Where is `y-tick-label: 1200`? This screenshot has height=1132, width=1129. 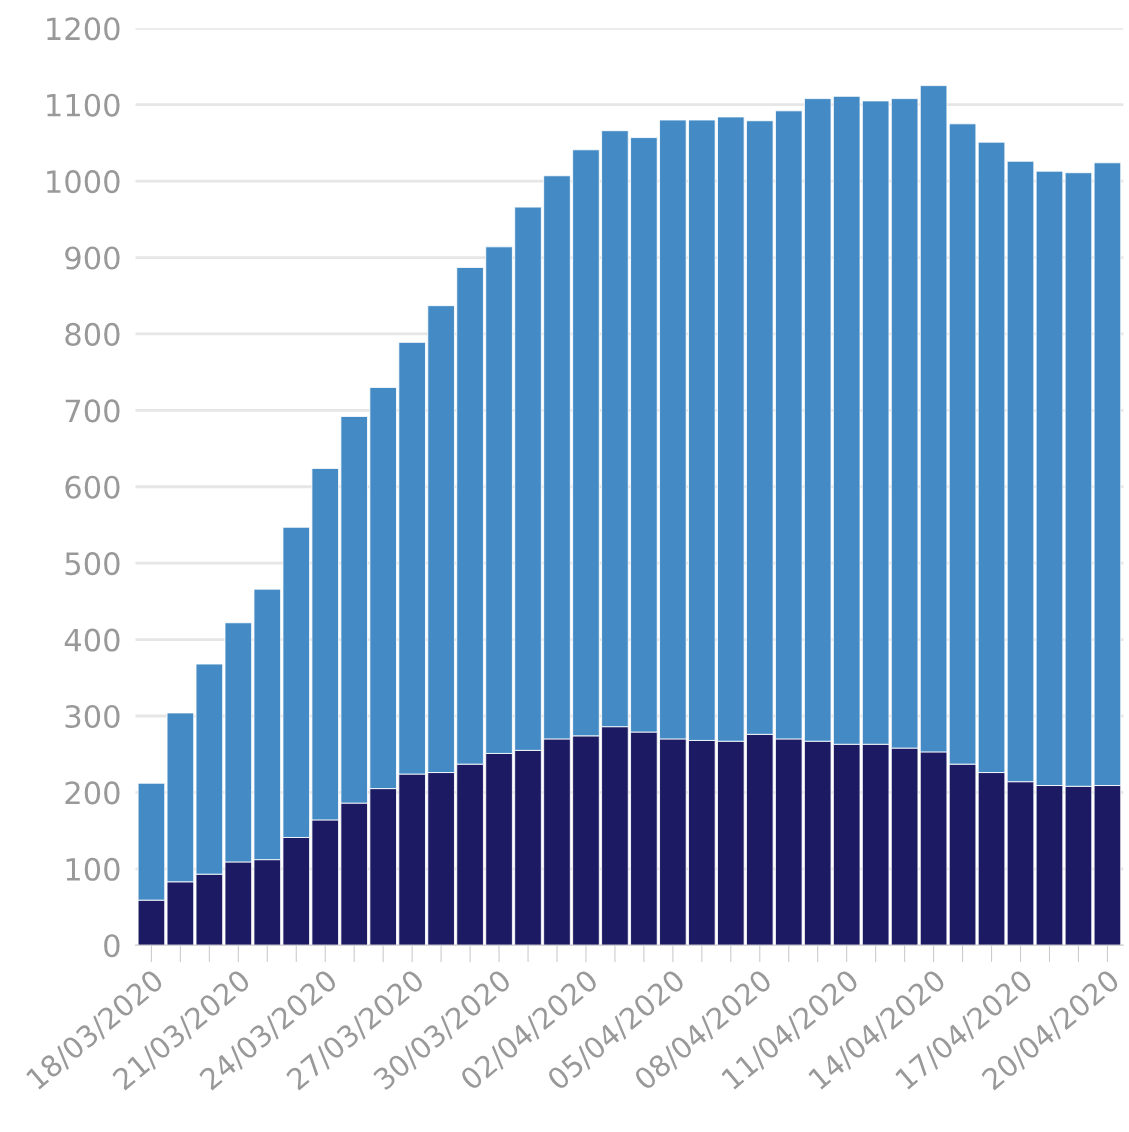
y-tick-label: 1200 is located at coordinates (83, 29).